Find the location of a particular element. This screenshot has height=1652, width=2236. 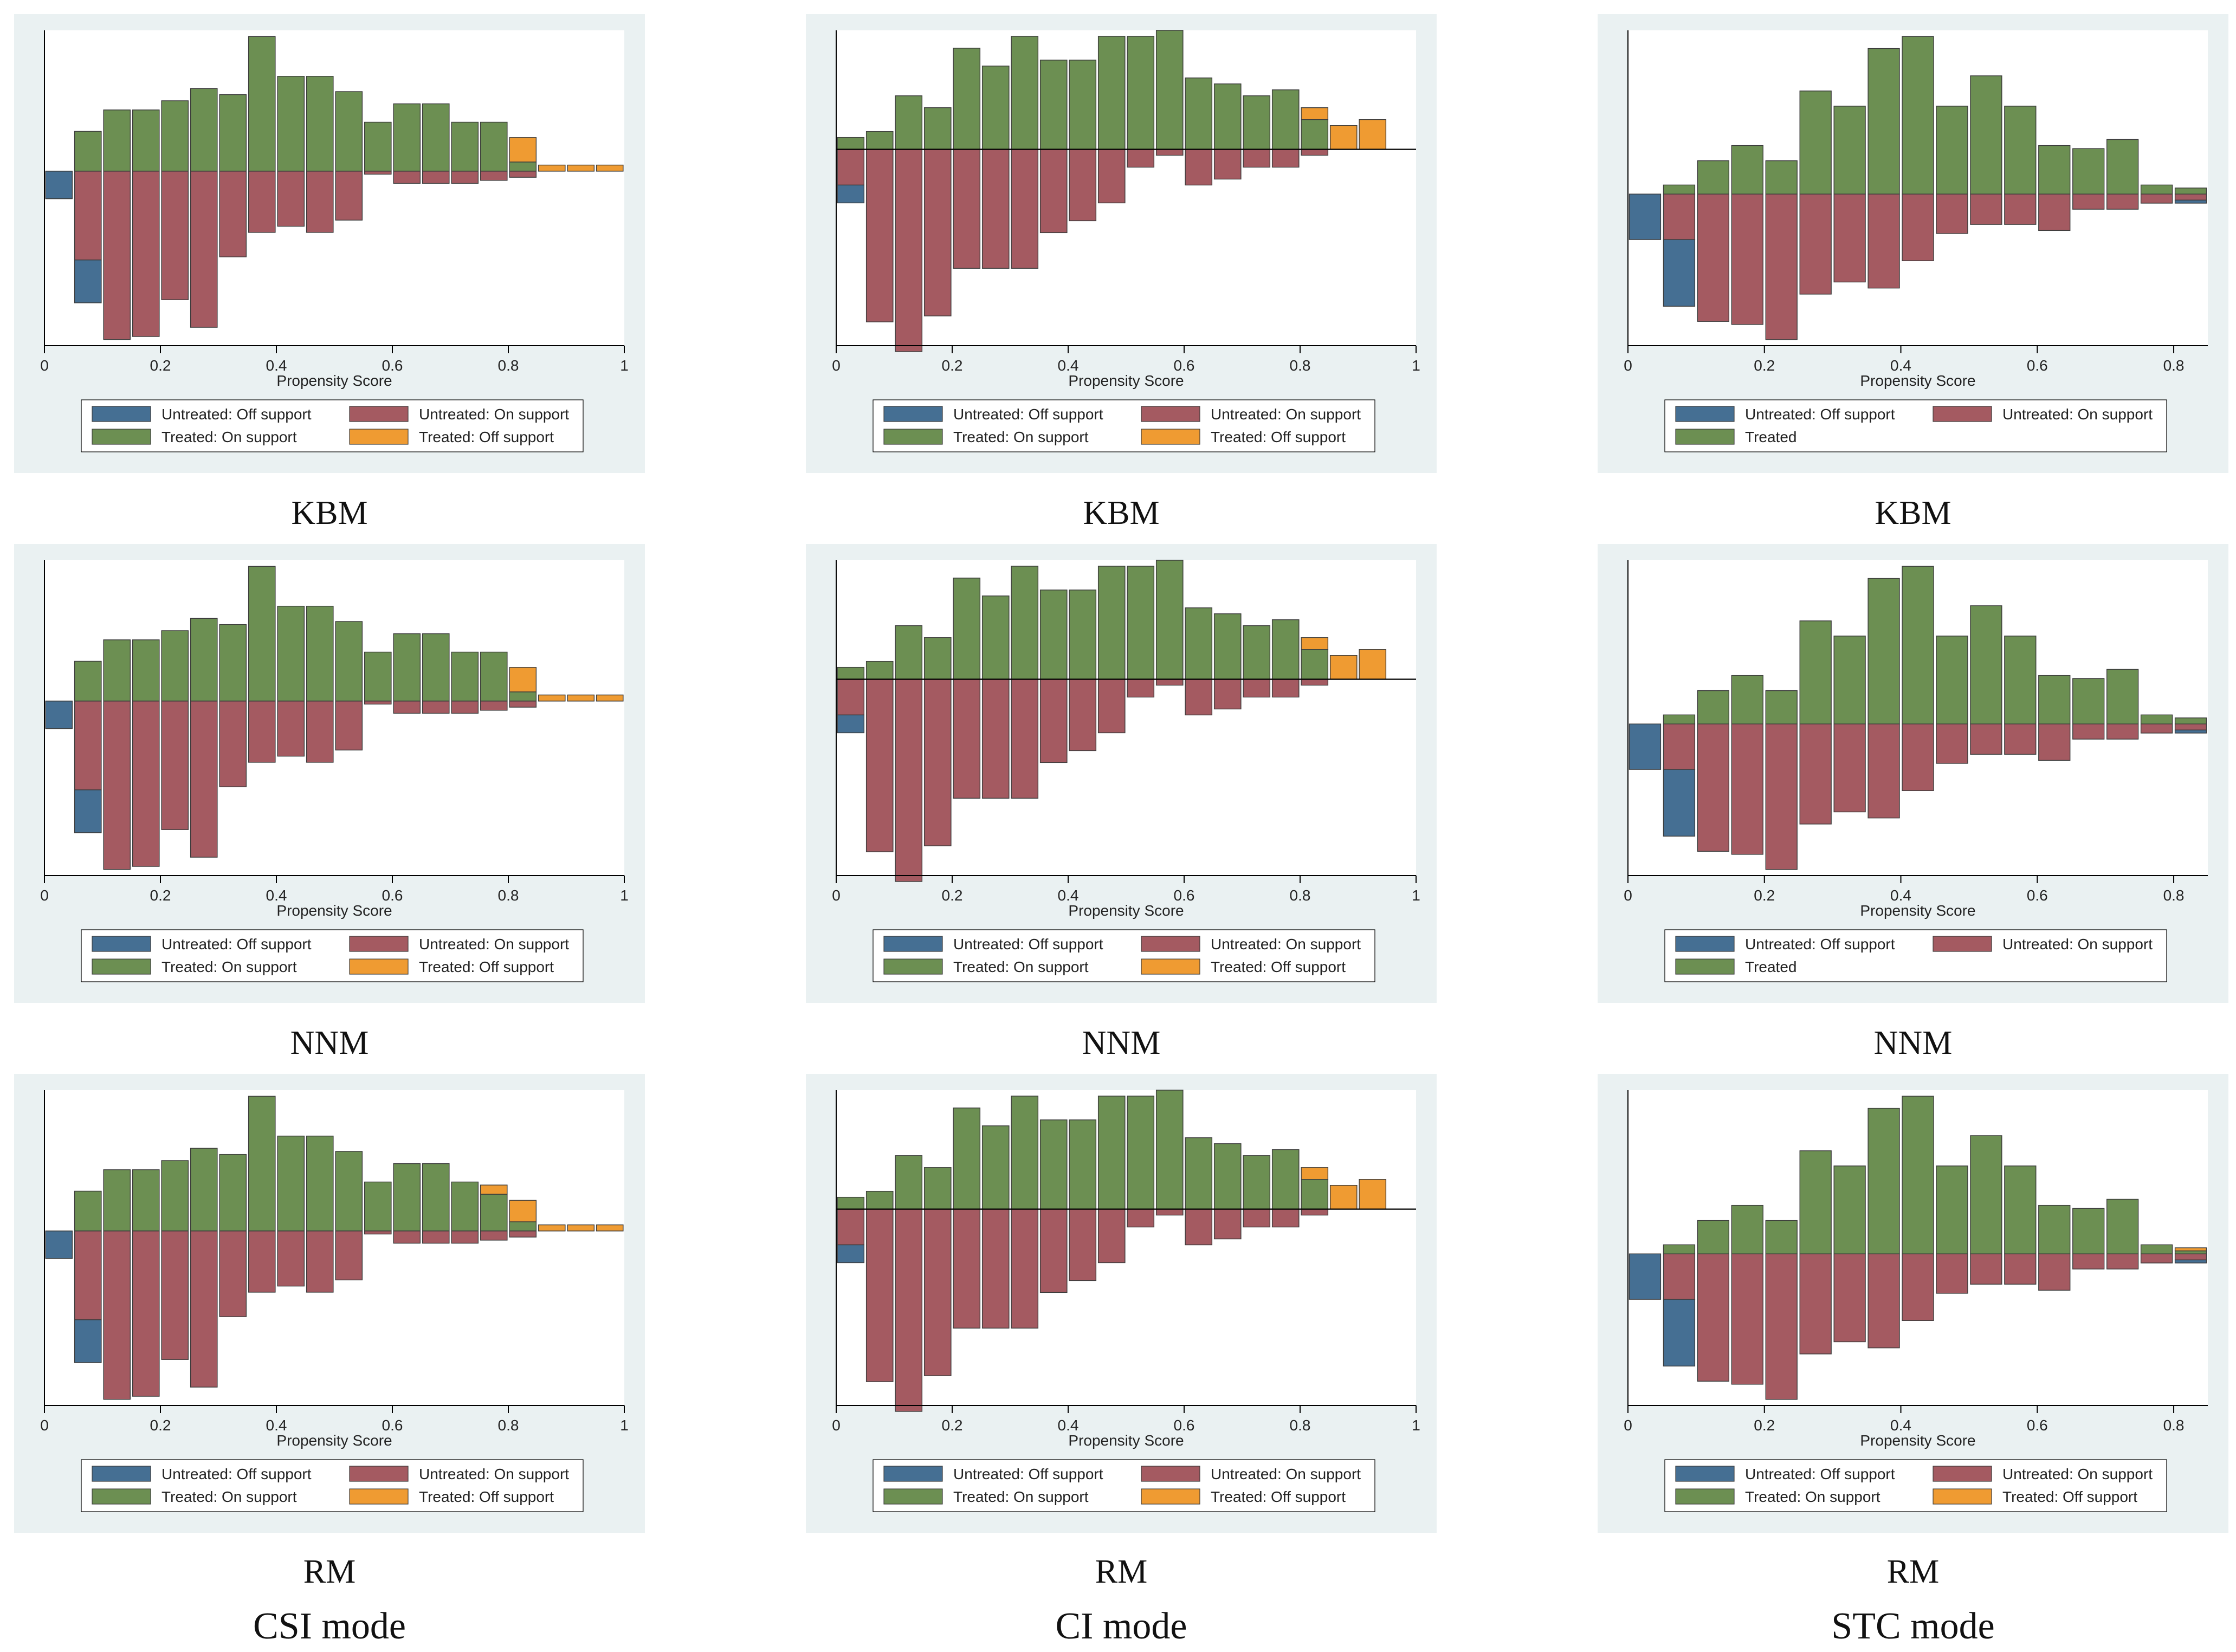

bar-treated-off is located at coordinates (610, 698).